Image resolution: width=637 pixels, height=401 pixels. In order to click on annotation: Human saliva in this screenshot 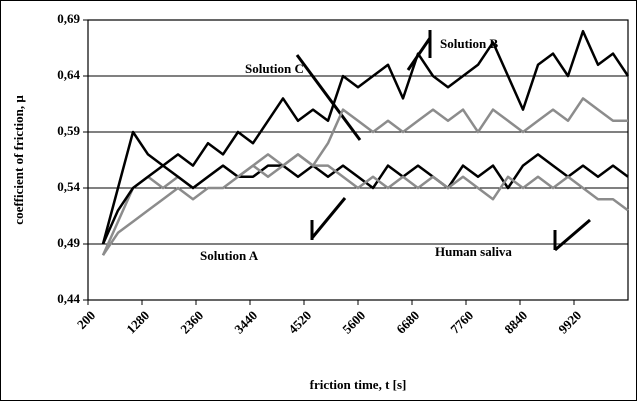, I will do `click(473, 251)`.